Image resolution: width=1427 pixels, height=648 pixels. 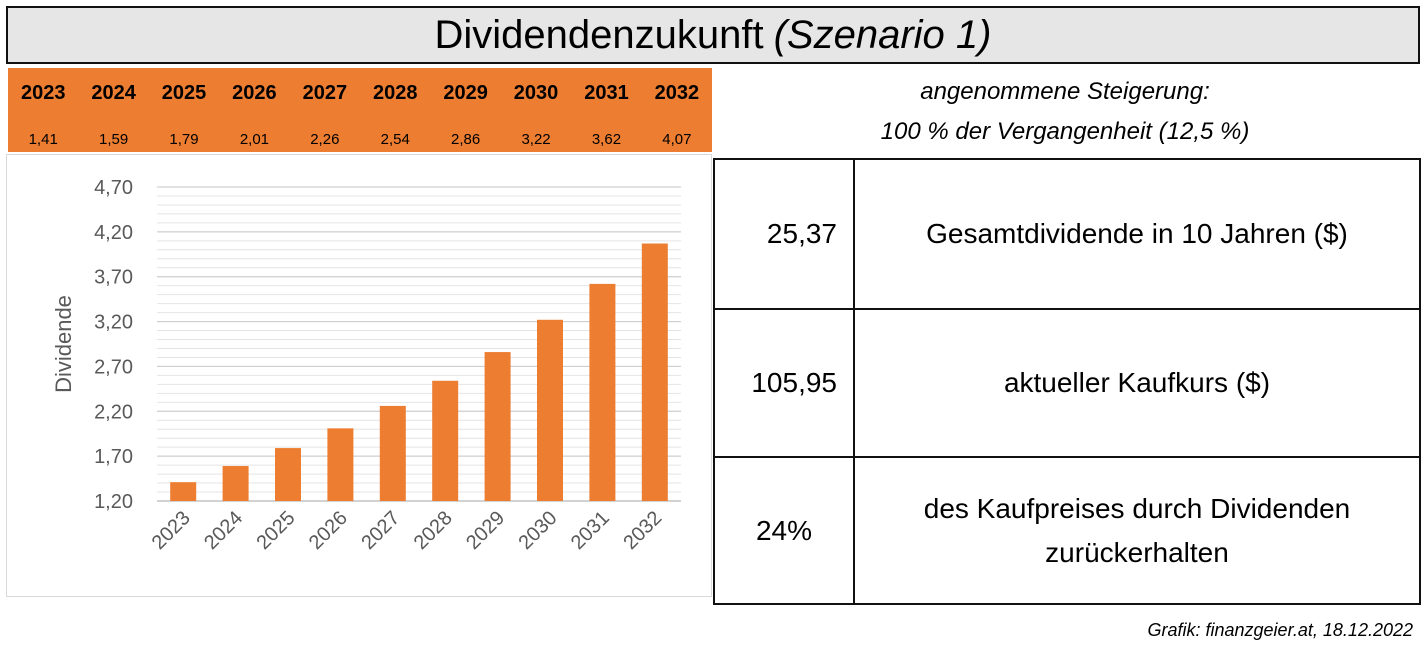 What do you see at coordinates (184, 93) in the screenshot?
I see `year-header-2025: 2025` at bounding box center [184, 93].